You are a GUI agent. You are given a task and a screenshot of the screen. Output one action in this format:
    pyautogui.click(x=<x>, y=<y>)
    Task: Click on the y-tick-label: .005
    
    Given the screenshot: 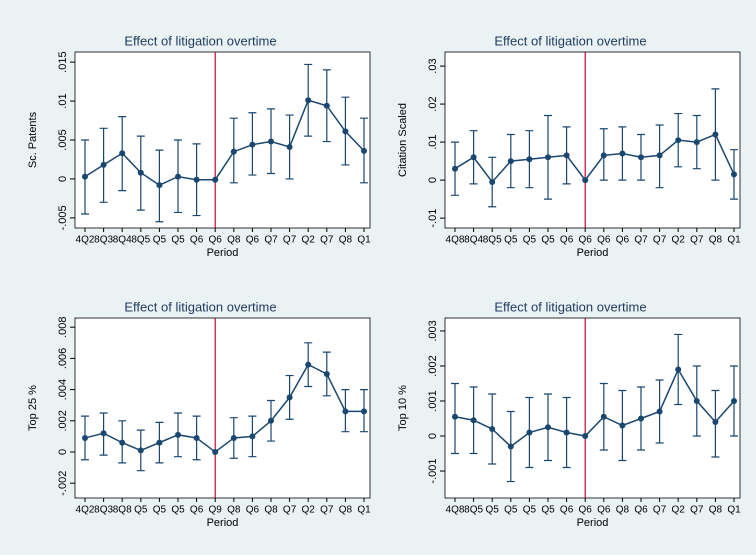 What is the action you would take?
    pyautogui.click(x=63, y=139)
    